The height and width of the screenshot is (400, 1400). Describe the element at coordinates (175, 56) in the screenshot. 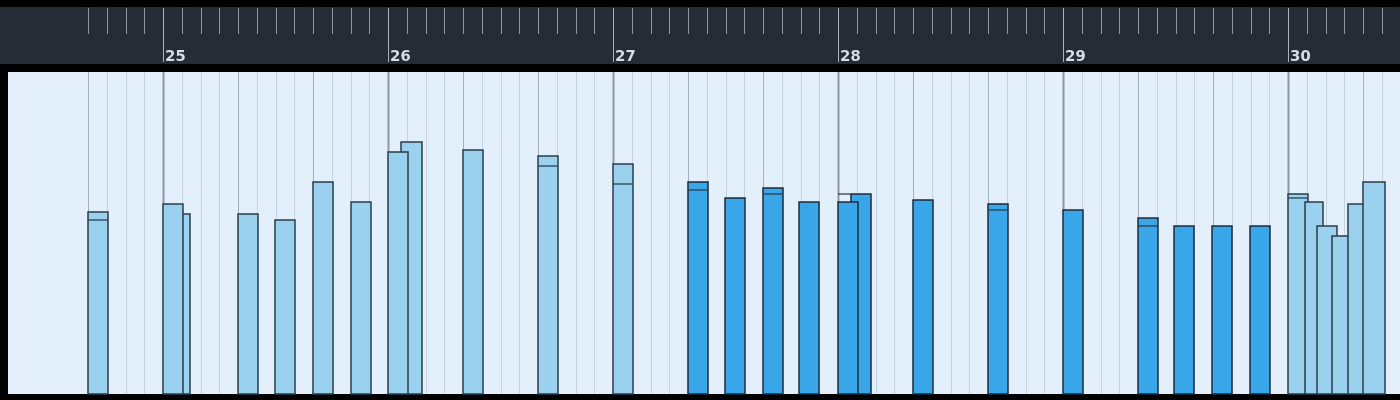

I see `bar-number: 25` at that location.